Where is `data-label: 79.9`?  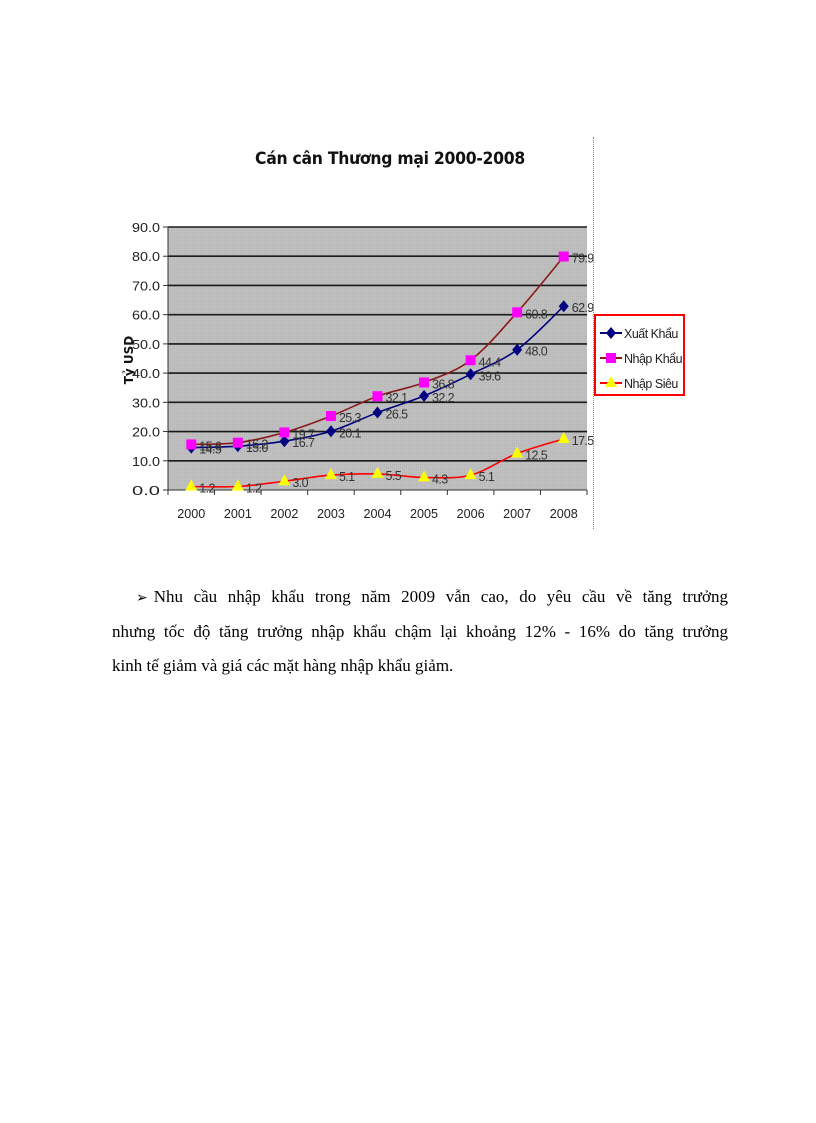
data-label: 79.9 is located at coordinates (583, 259).